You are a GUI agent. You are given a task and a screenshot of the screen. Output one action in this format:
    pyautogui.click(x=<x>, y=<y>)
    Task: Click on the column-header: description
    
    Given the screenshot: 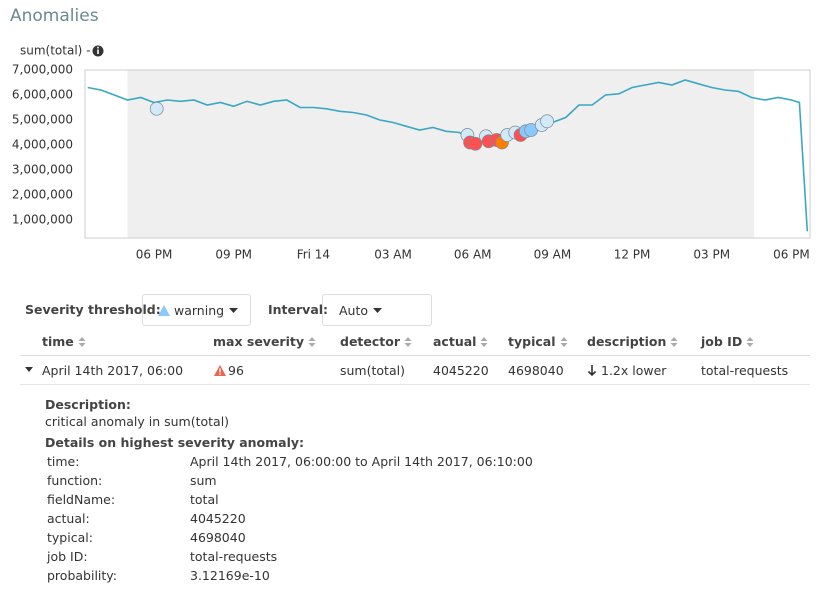 What is the action you would take?
    pyautogui.click(x=627, y=341)
    